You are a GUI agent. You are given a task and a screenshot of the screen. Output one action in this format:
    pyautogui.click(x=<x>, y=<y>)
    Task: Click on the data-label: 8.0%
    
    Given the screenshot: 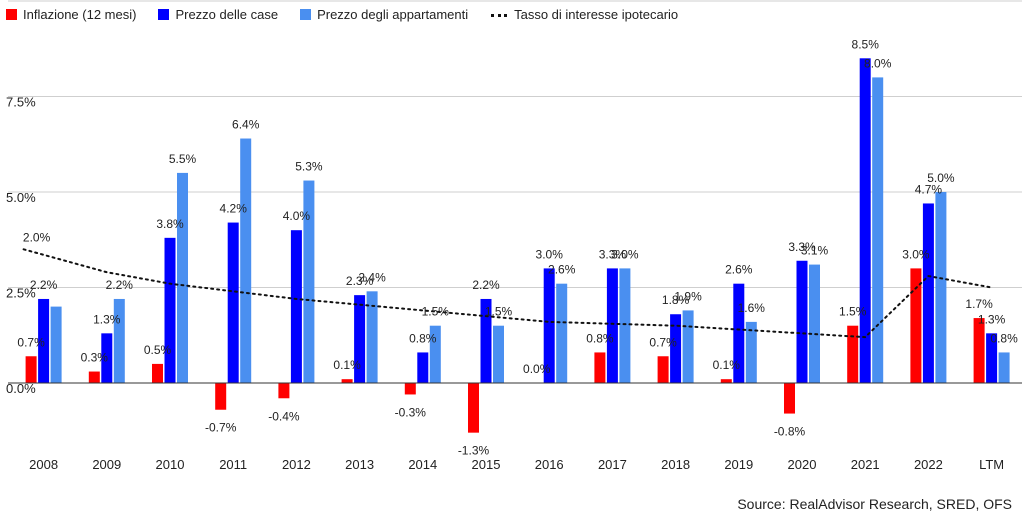 What is the action you would take?
    pyautogui.click(x=878, y=63)
    